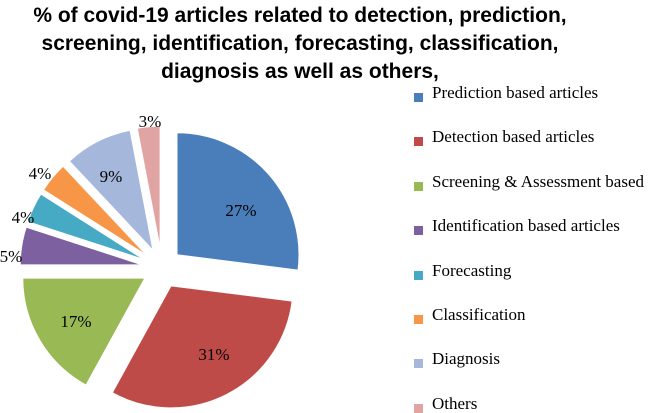  Describe the element at coordinates (513, 136) in the screenshot. I see `legend-label: Detection based articles` at that location.